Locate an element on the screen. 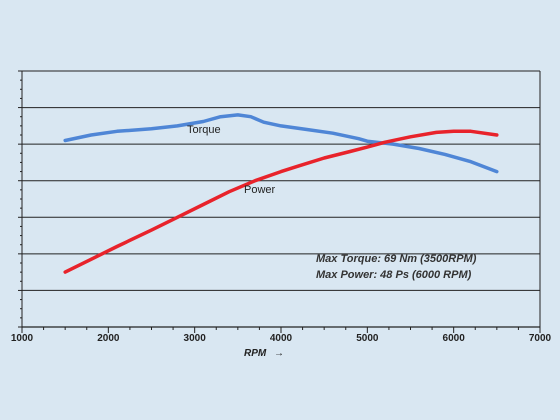 This screenshot has height=420, width=560. x-tick-label: 4000 is located at coordinates (281, 338).